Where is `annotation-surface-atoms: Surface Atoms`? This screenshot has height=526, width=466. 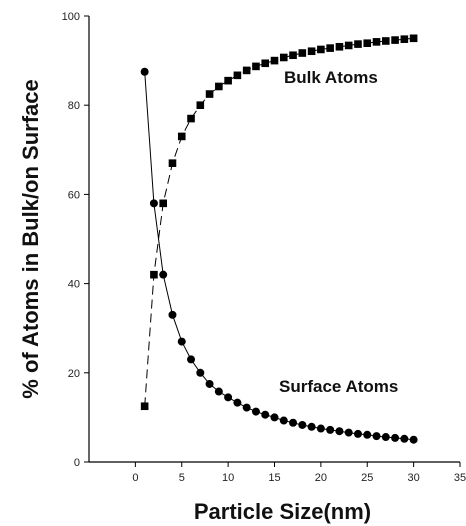 annotation-surface-atoms: Surface Atoms is located at coordinates (338, 386).